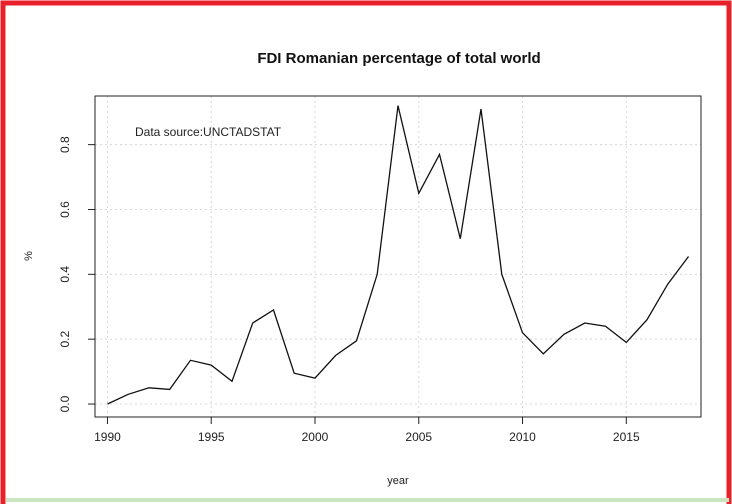 This screenshot has height=504, width=732. Describe the element at coordinates (626, 437) in the screenshot. I see `x-tick-label: 2015` at that location.